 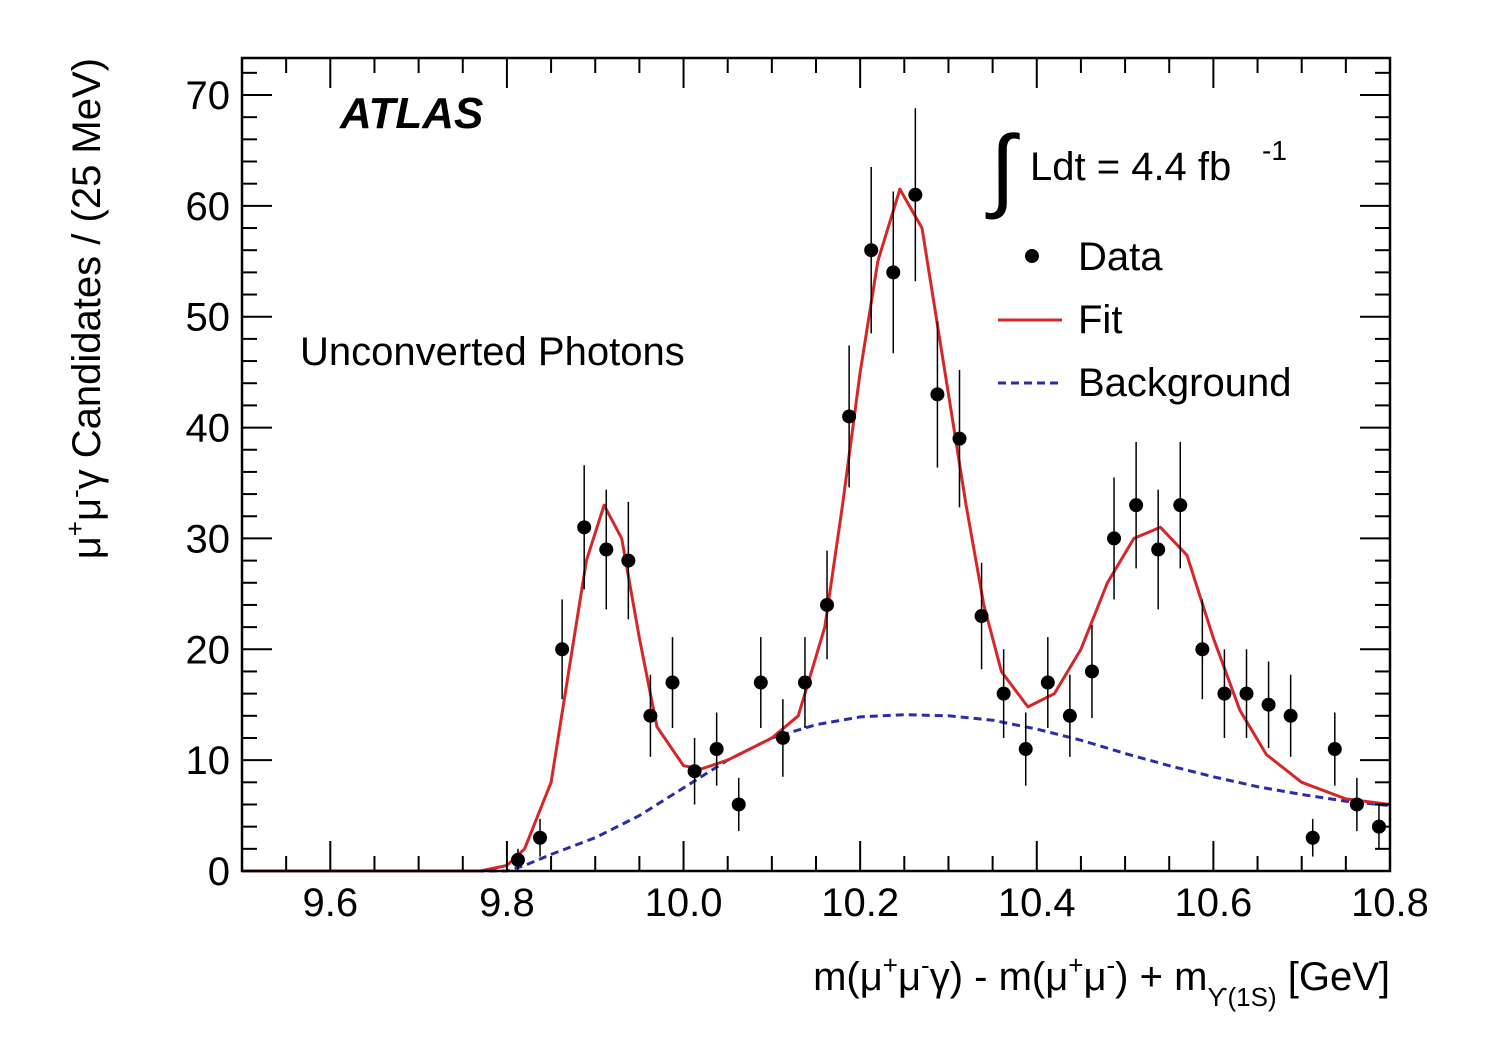 I want to click on y-tick-label: 70, so click(x=208, y=96).